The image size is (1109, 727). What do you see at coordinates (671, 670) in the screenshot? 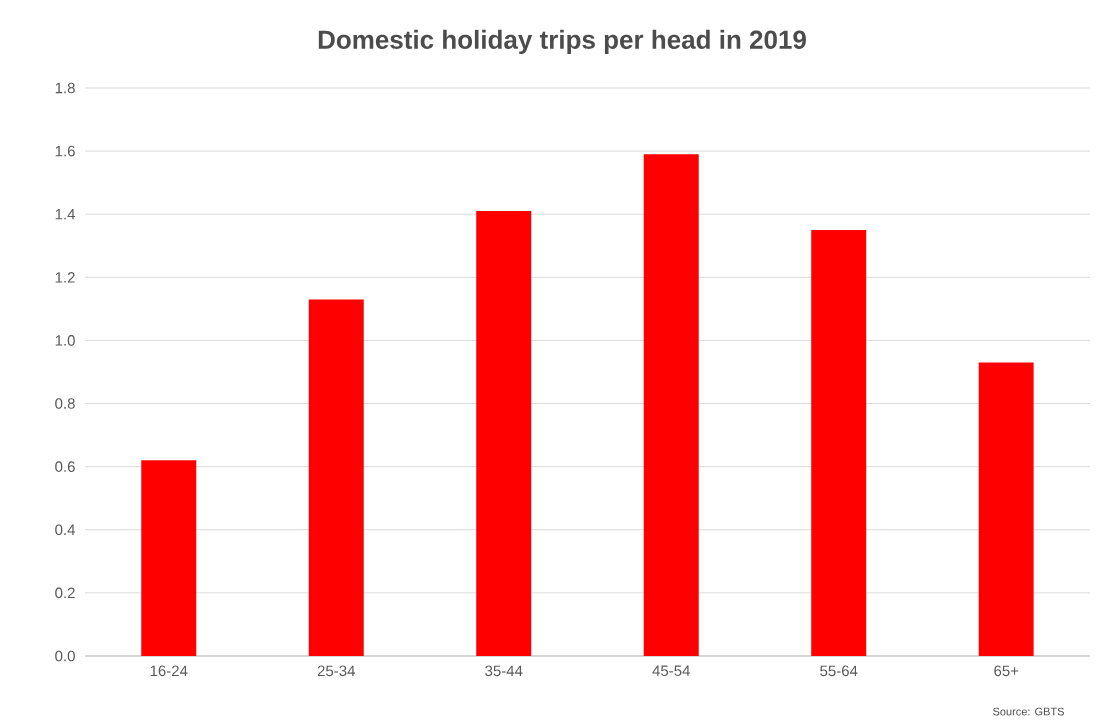
I see `x-tick-label: 45-54` at bounding box center [671, 670].